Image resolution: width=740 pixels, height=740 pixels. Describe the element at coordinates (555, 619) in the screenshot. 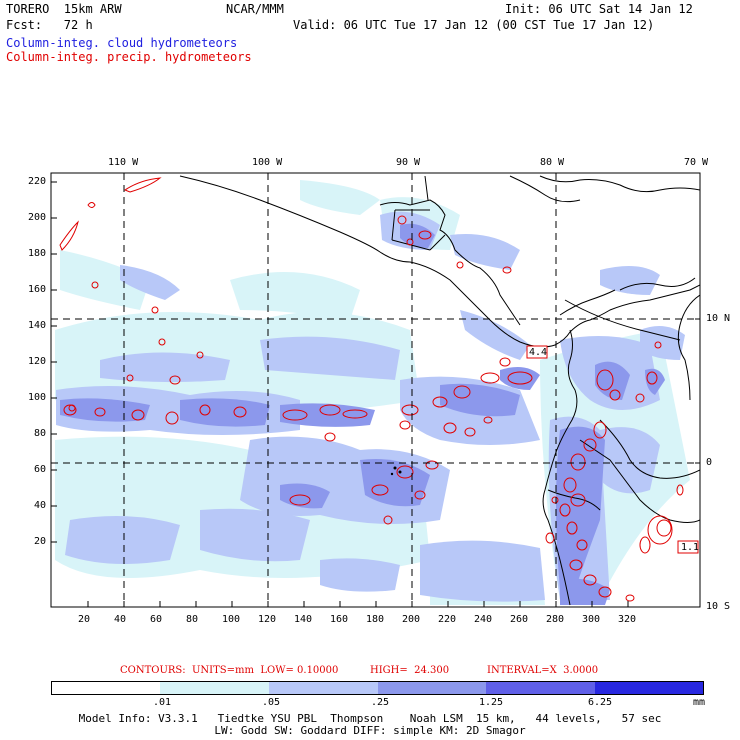

I see `grid-x-tick-label: 280` at that location.